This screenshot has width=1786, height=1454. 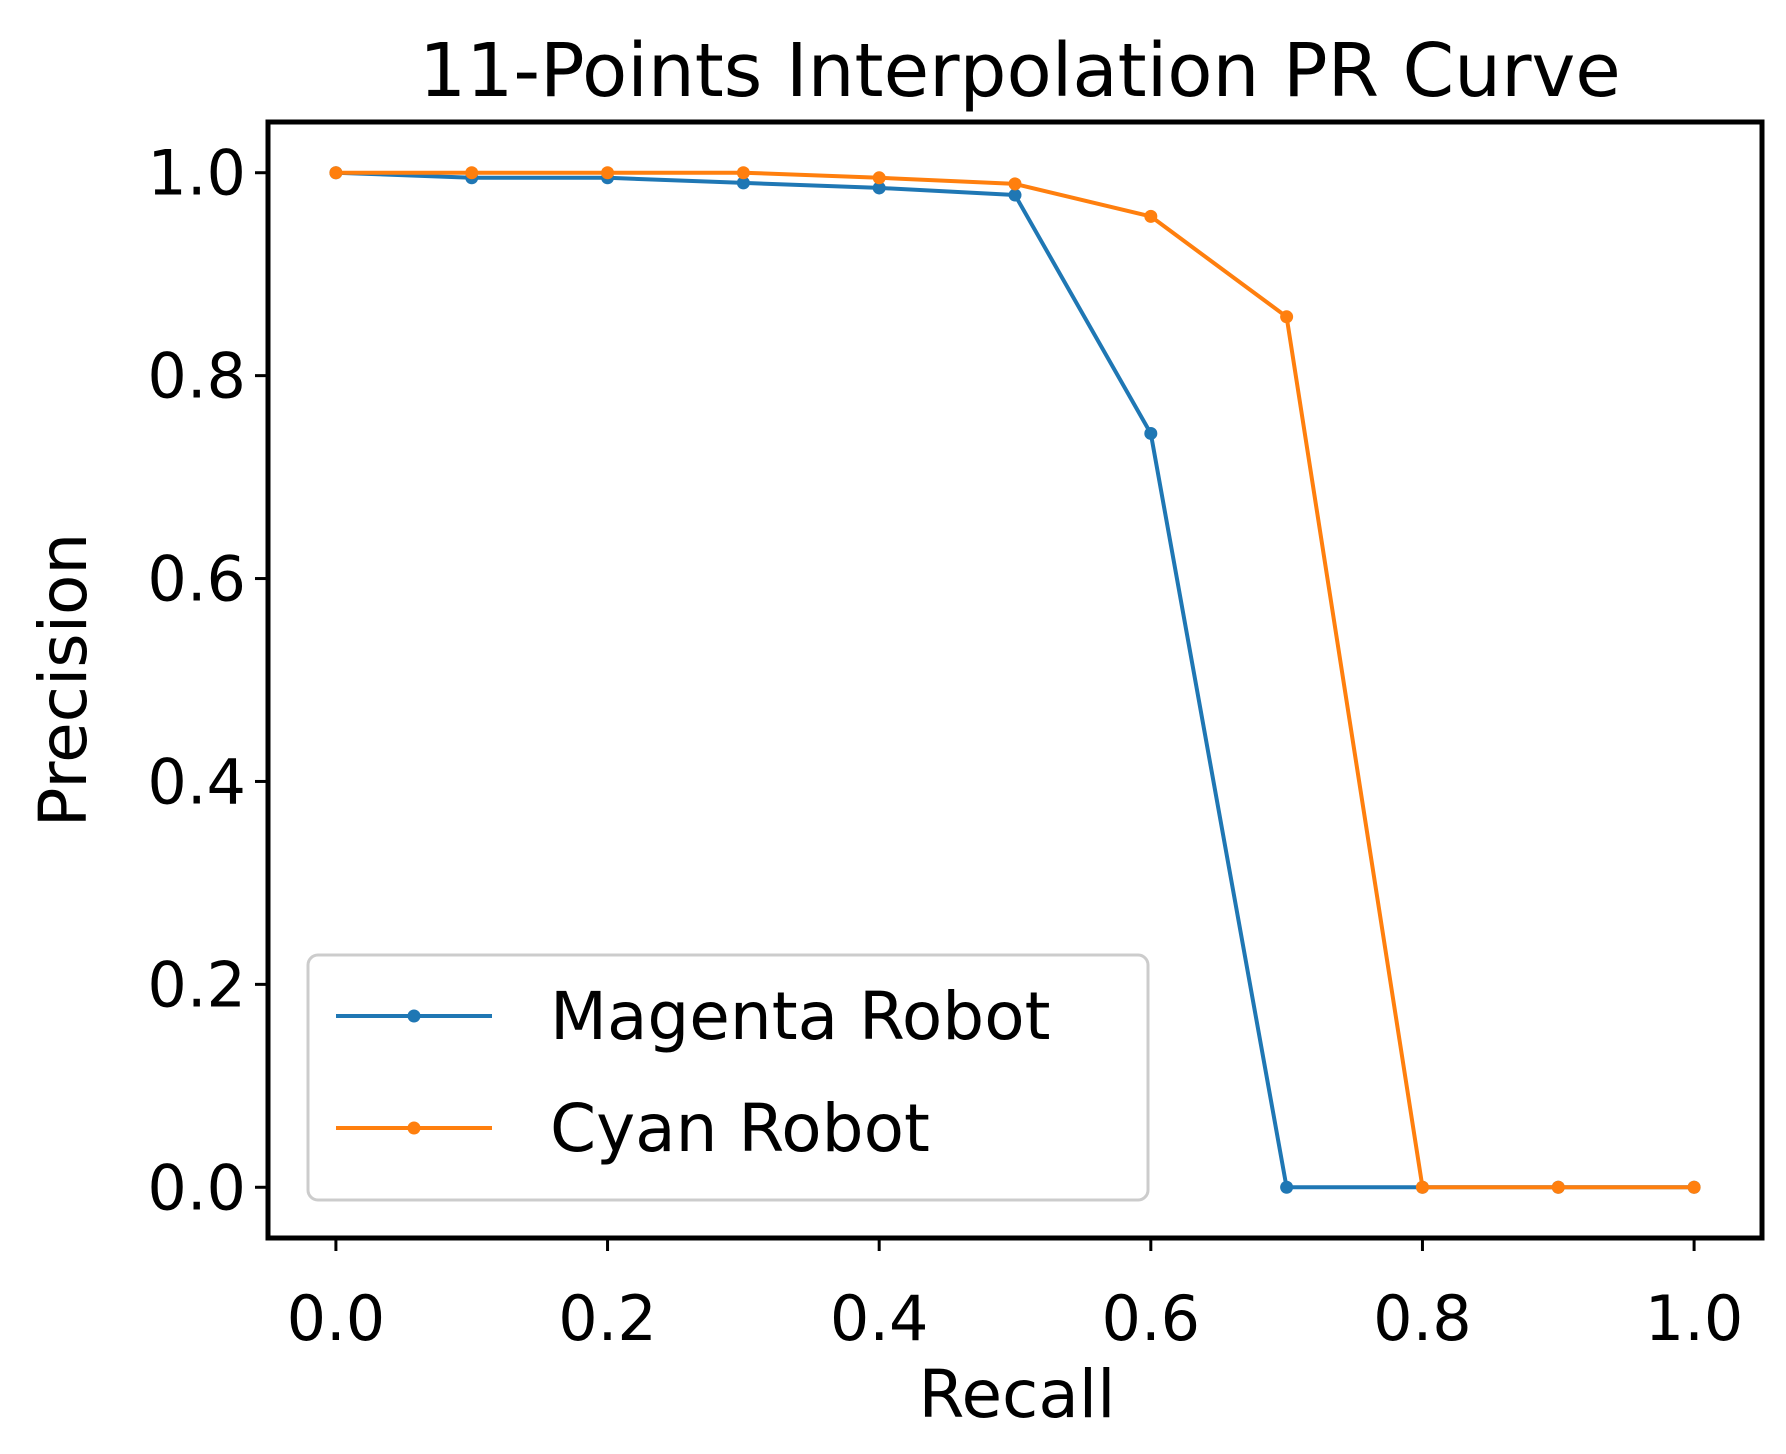 I want to click on legend-box, so click(x=728, y=1077).